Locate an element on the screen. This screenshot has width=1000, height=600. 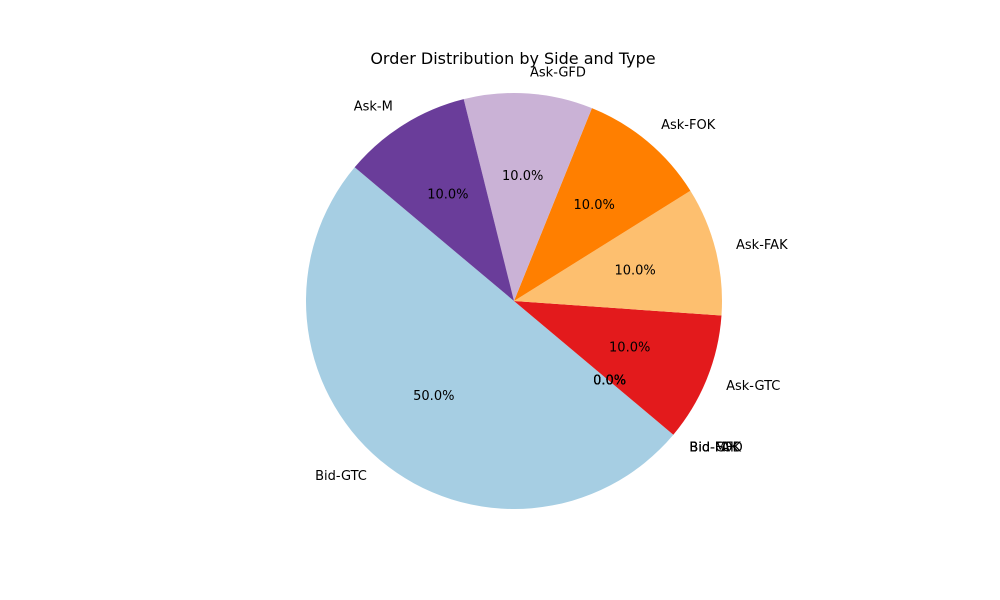
pie-slice-ask-m is located at coordinates (434, 200).